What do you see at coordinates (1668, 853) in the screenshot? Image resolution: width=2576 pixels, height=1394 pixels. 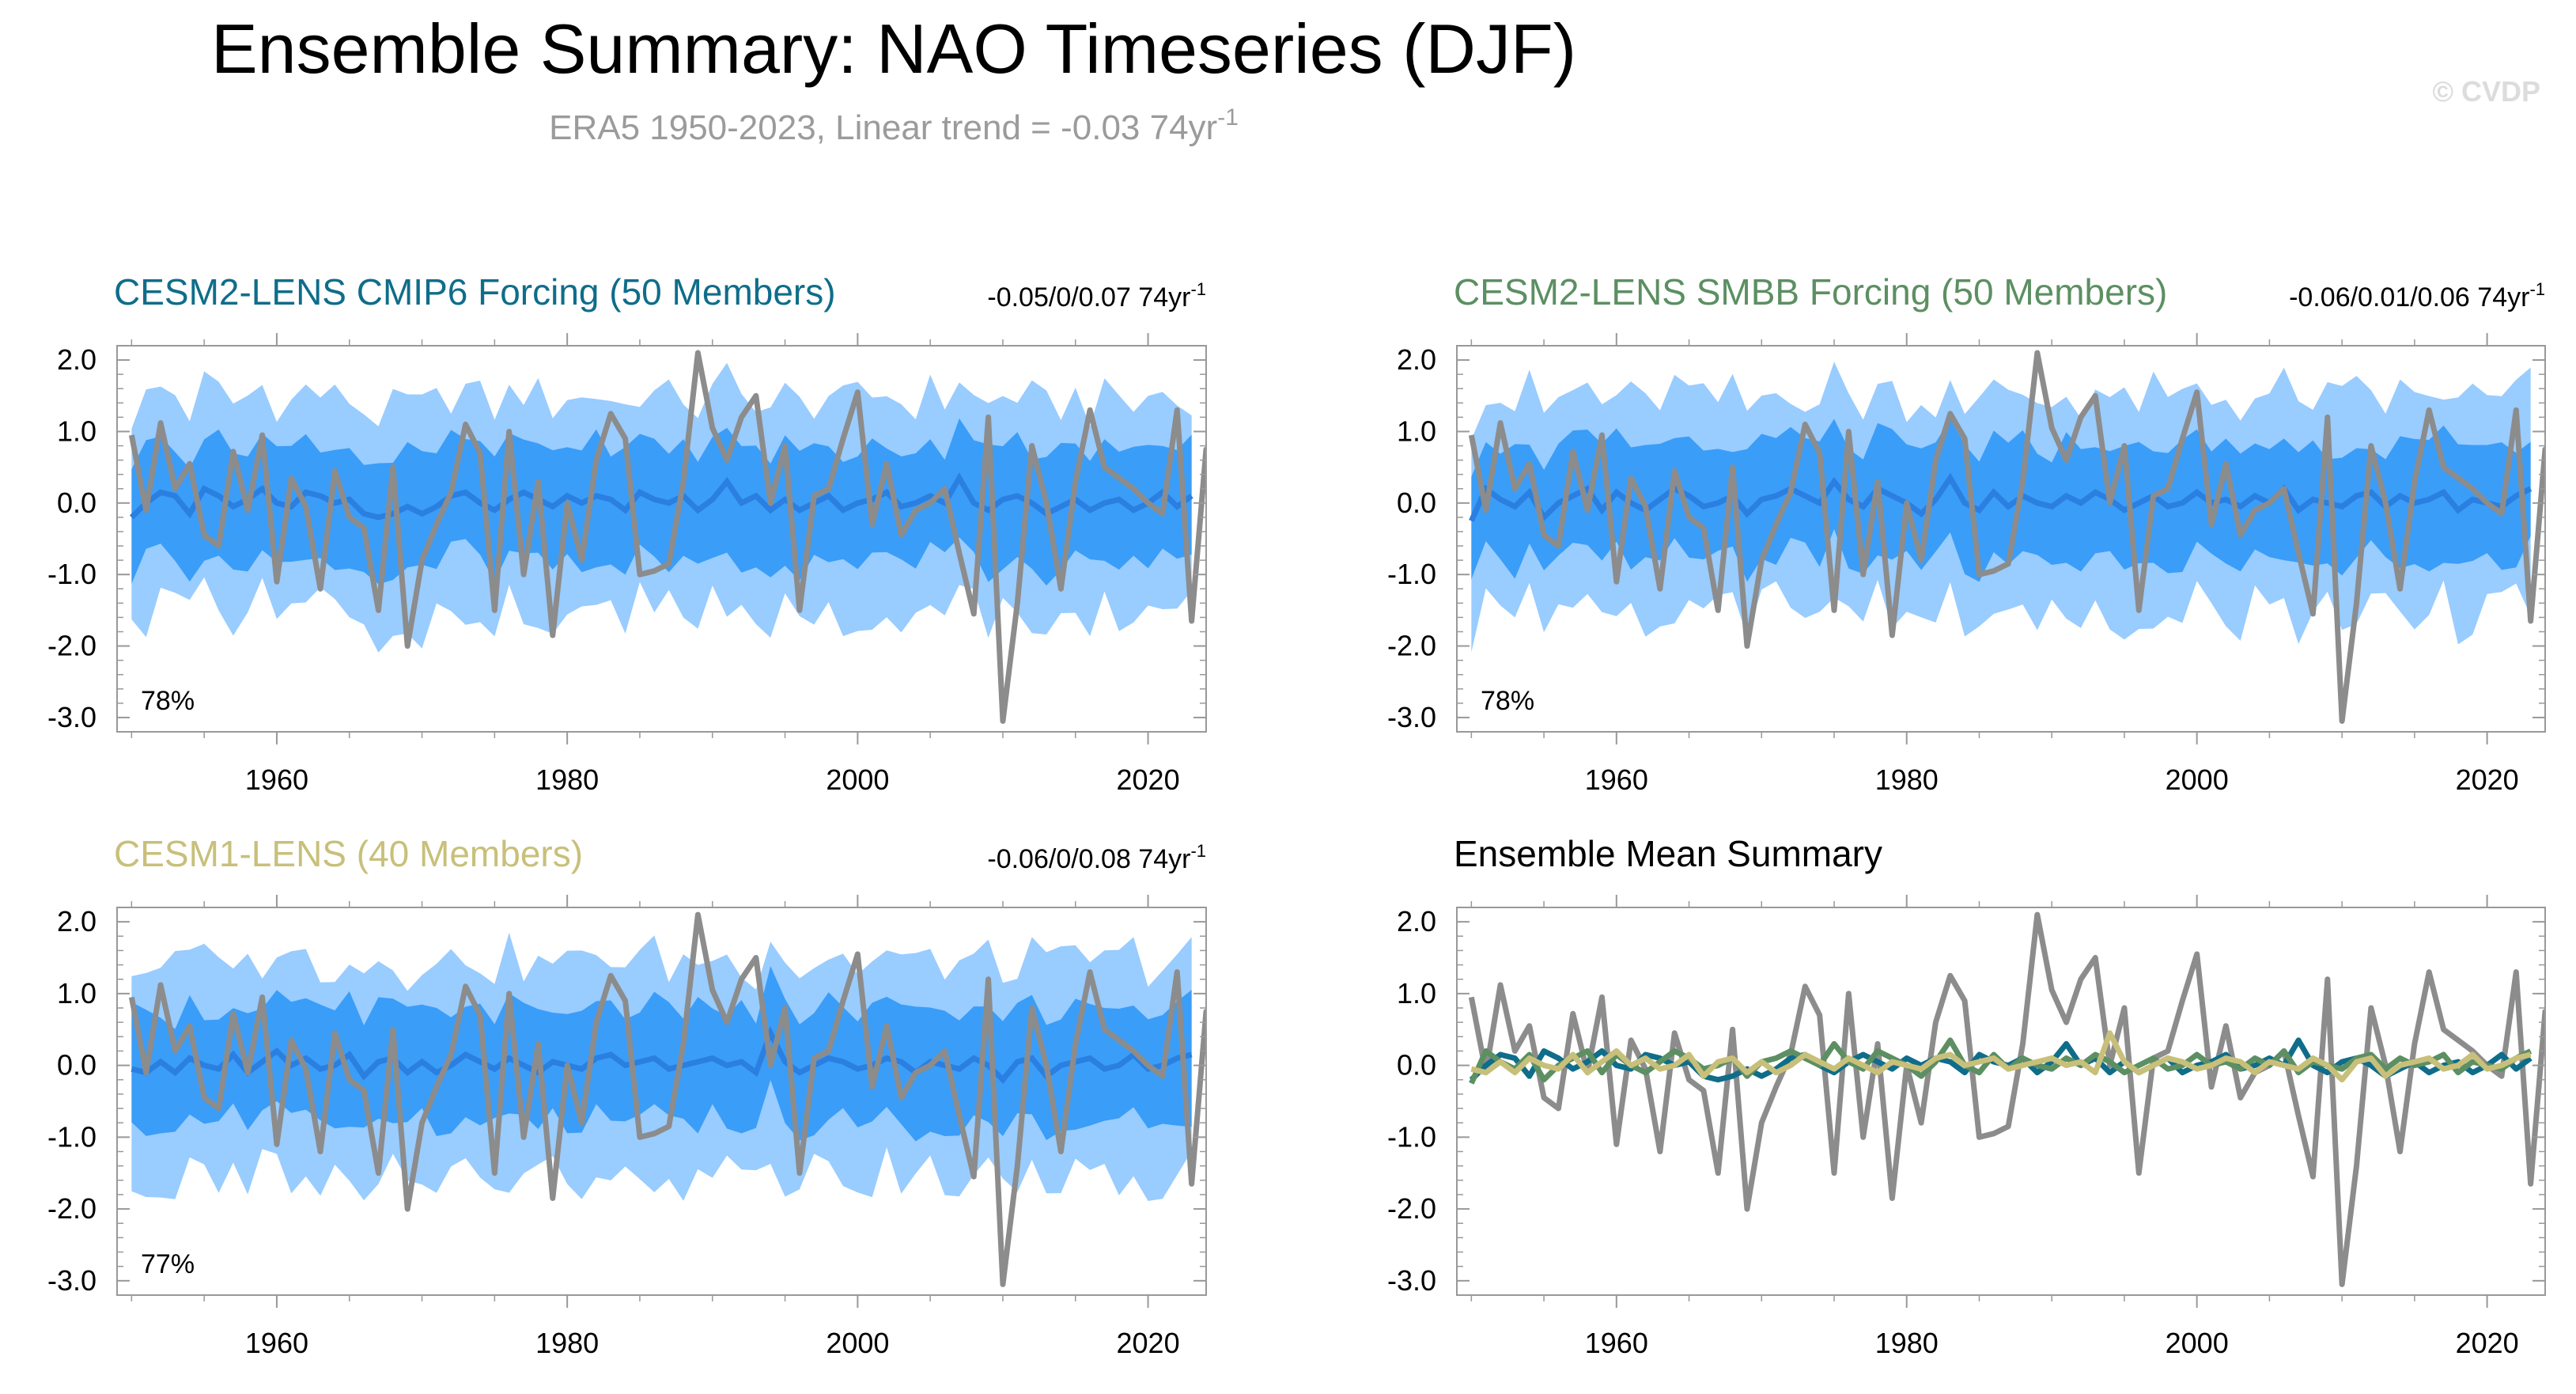 I see `panel-title: Ensemble Mean Summary` at bounding box center [1668, 853].